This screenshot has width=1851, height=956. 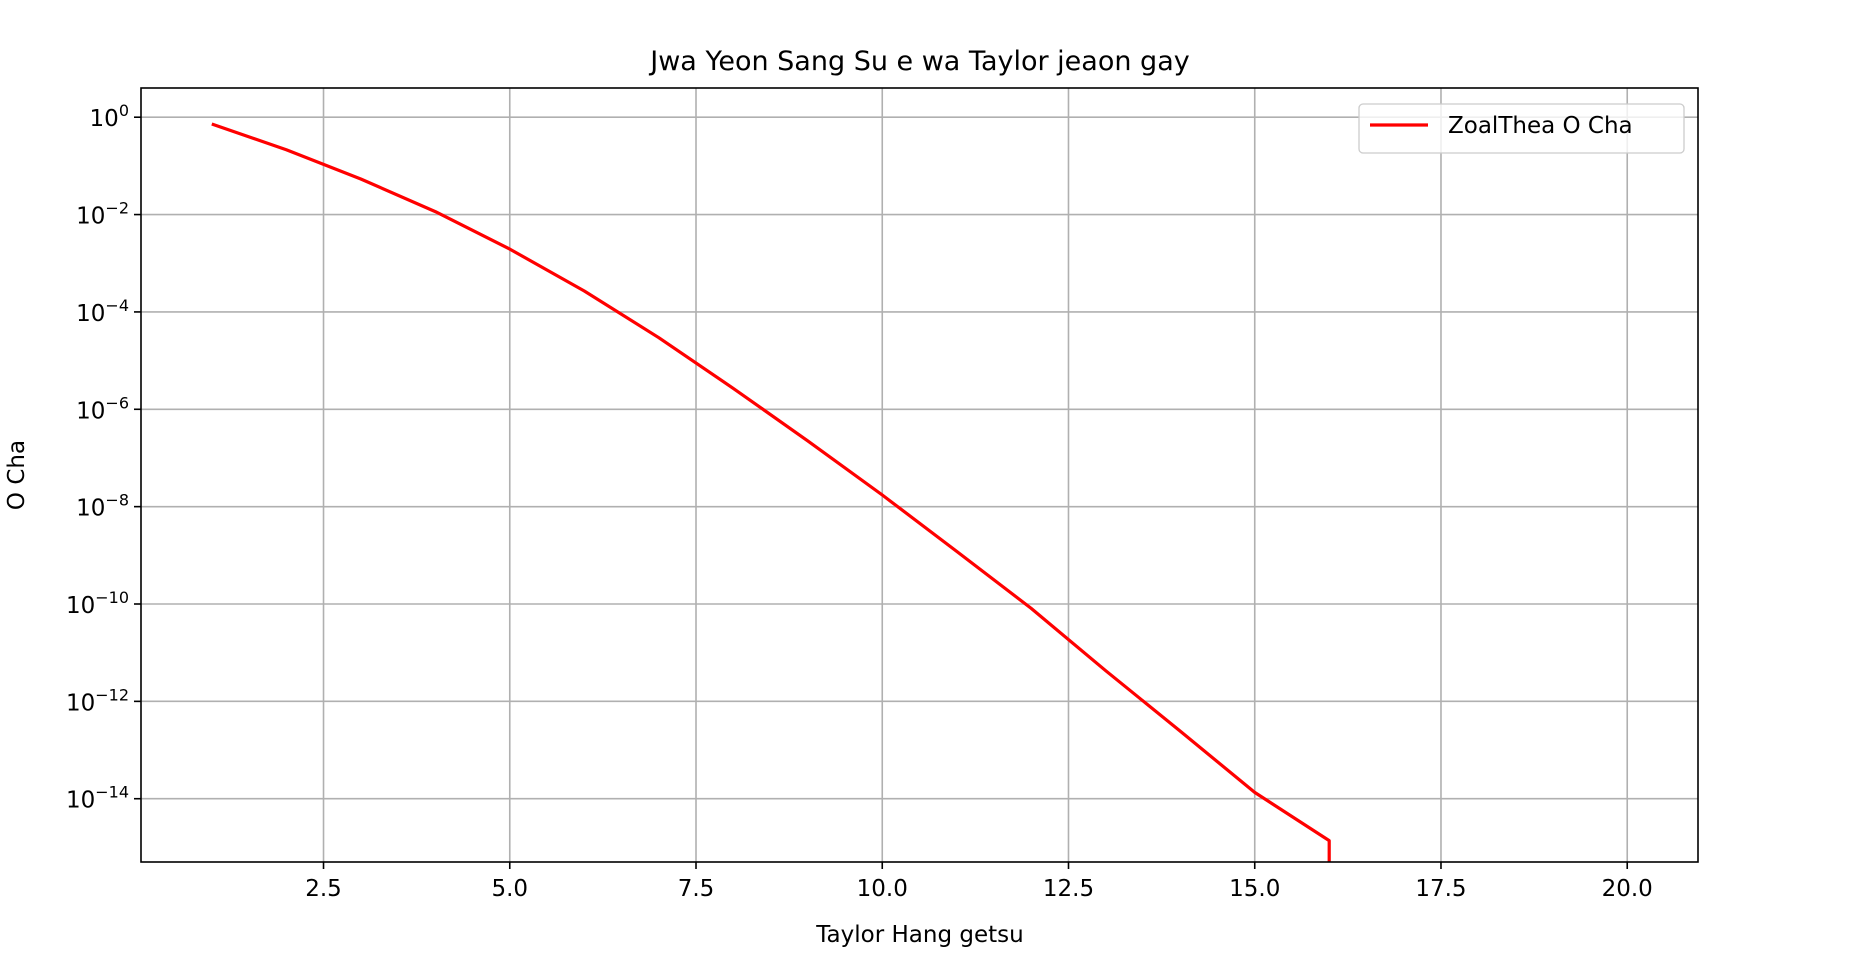 I want to click on y-tick-label-exponent: −4, so click(x=117, y=305).